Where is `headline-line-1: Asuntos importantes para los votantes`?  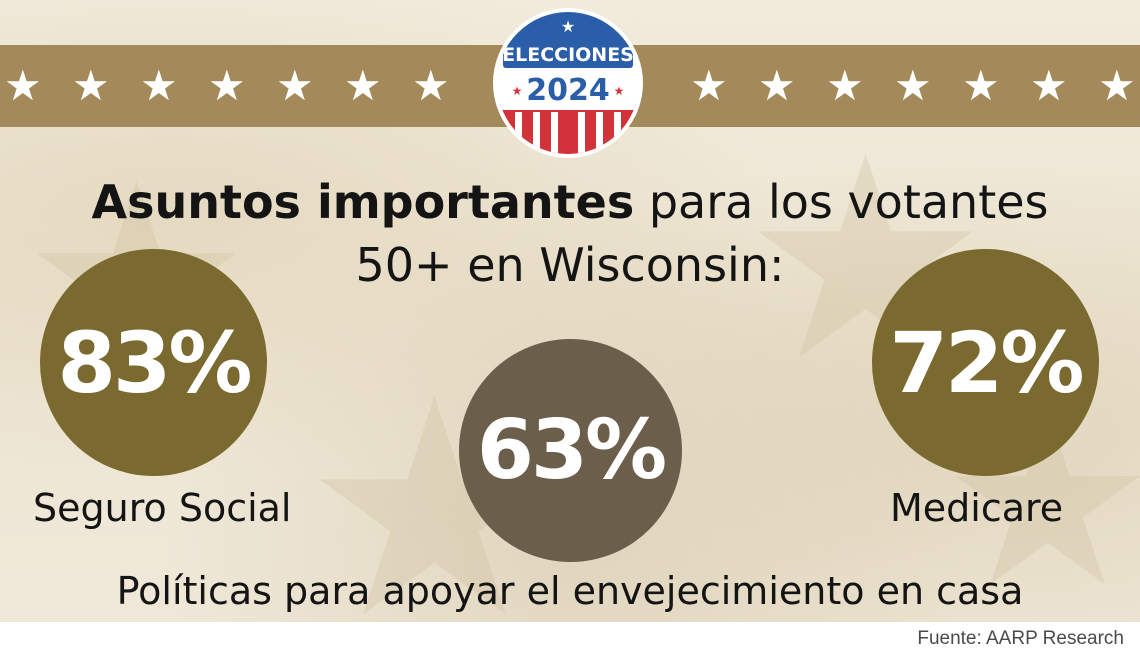 headline-line-1: Asuntos importantes para los votantes is located at coordinates (570, 202).